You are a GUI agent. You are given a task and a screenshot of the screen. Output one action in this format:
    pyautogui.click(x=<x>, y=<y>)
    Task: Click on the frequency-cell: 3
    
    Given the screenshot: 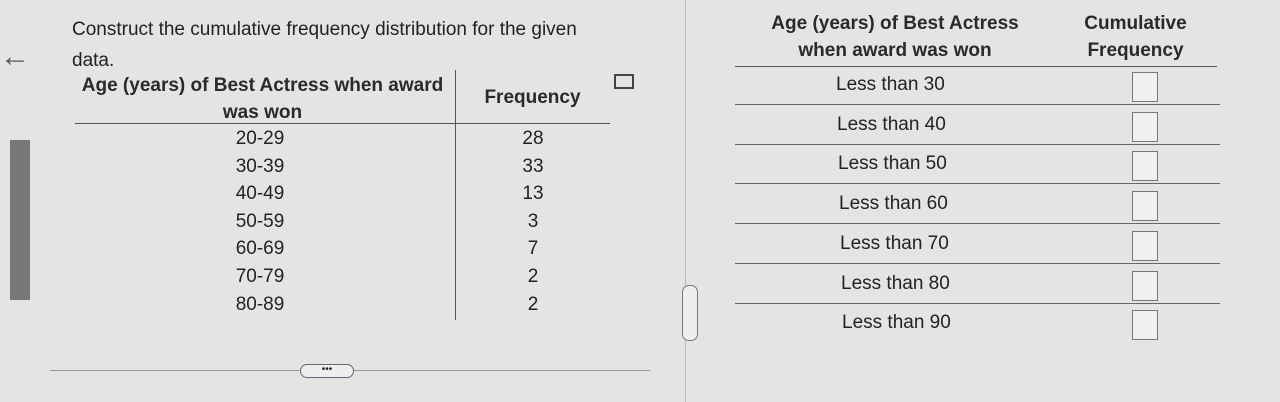 What is the action you would take?
    pyautogui.click(x=533, y=221)
    